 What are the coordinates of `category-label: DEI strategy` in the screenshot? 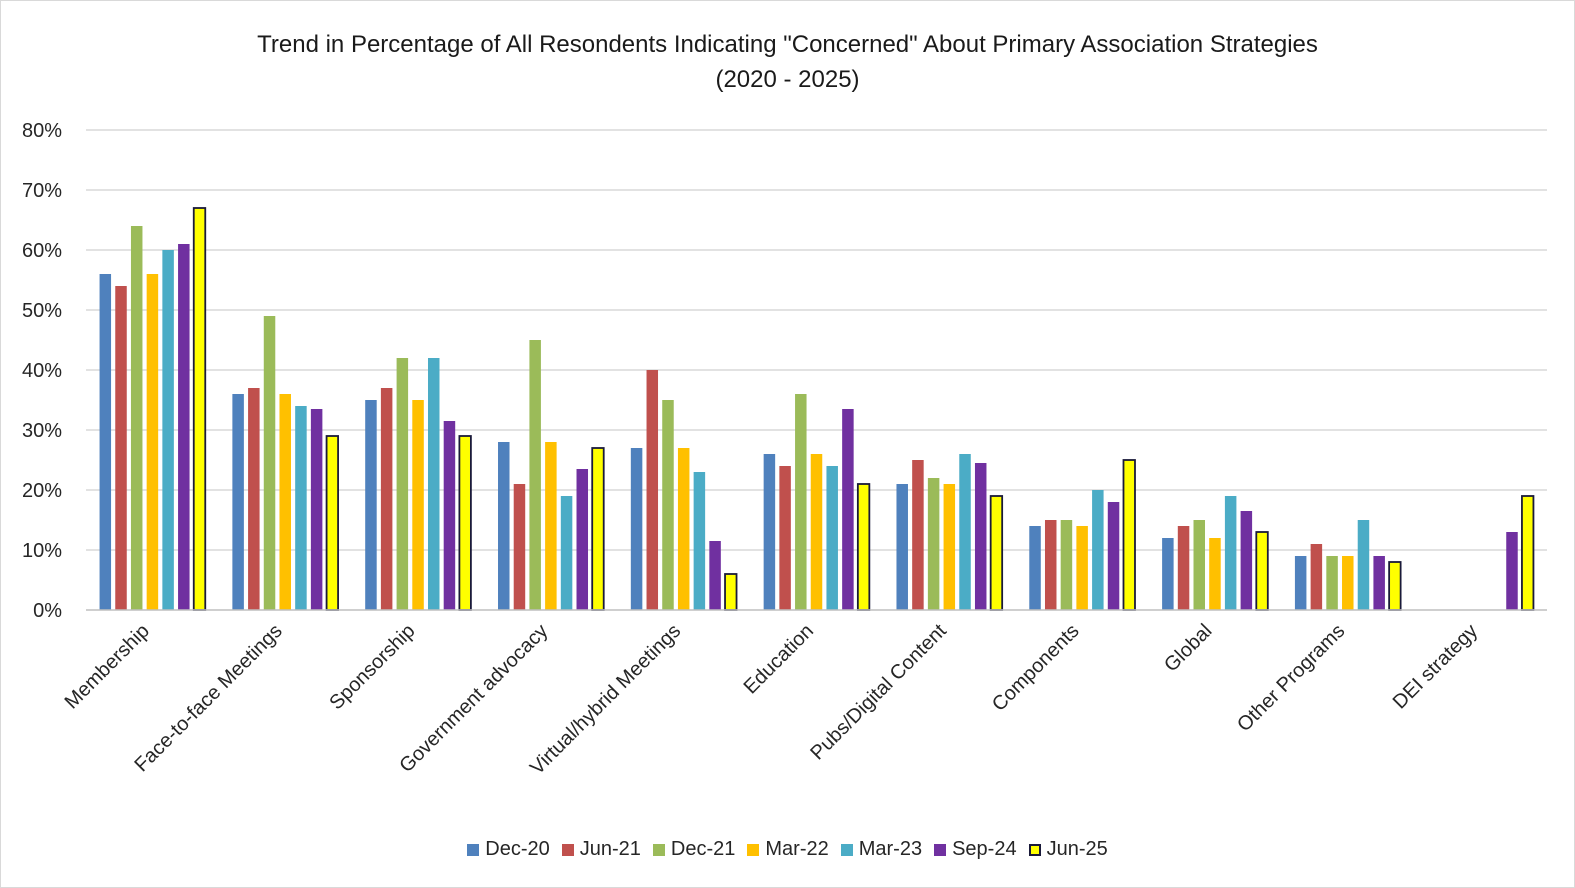 It's located at (1435, 666).